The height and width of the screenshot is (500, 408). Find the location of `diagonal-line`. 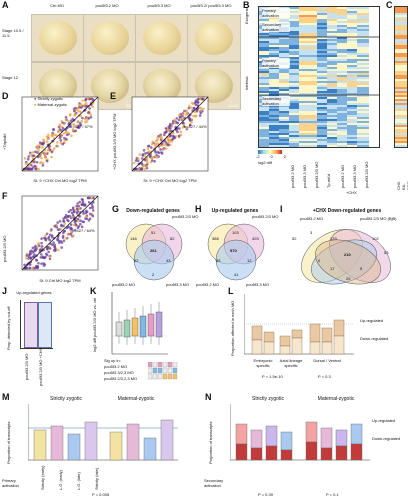

diagonal-line is located at coordinates (170, 134).